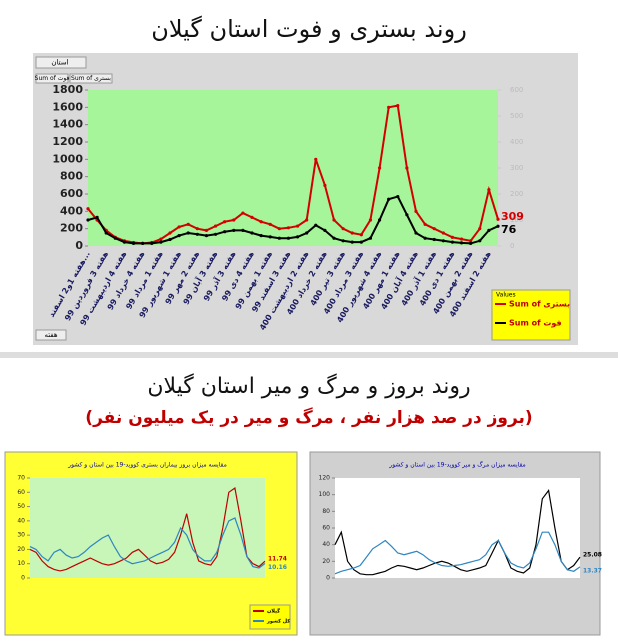 Image resolution: width=618 pixels, height=644 pixels. I want to click on y-tick-label: 200, so click(71, 228).